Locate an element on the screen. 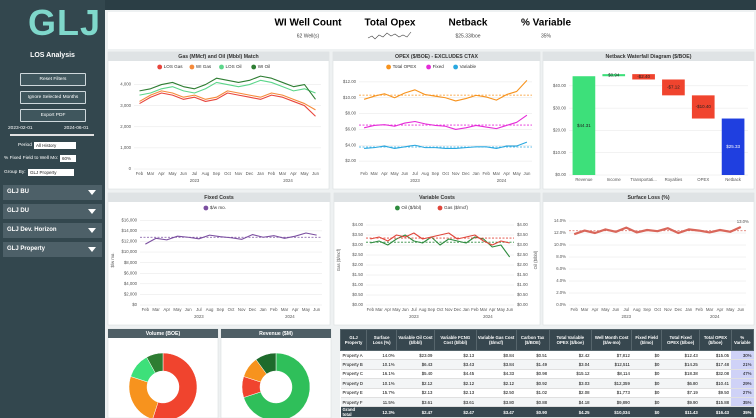 The height and width of the screenshot is (418, 756). filter-dropdown: GLJ Property is located at coordinates (52, 249).